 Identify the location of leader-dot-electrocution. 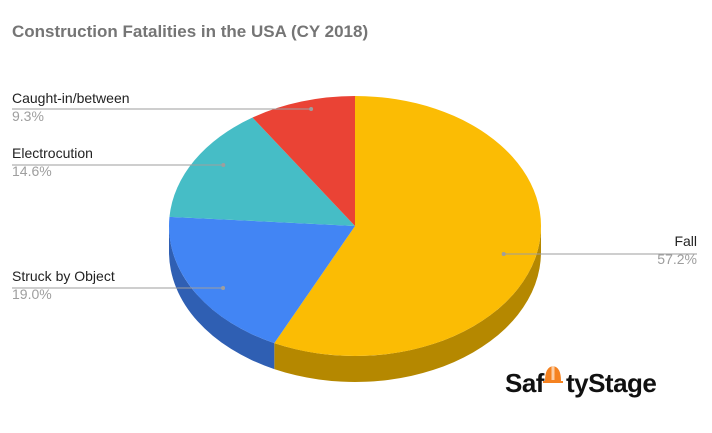
(223, 165).